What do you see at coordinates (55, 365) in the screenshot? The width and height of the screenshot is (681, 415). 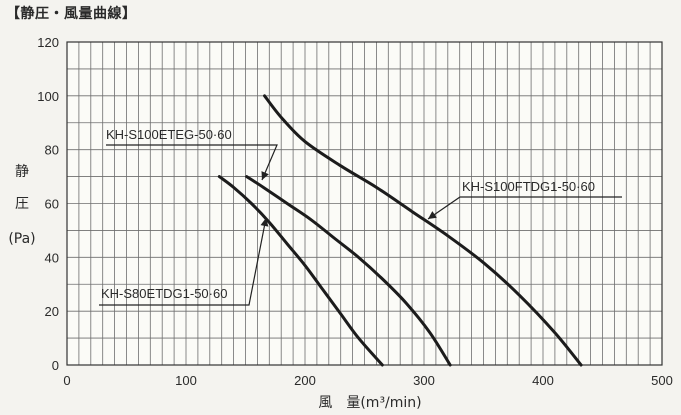 I see `y-tick-label: 0` at bounding box center [55, 365].